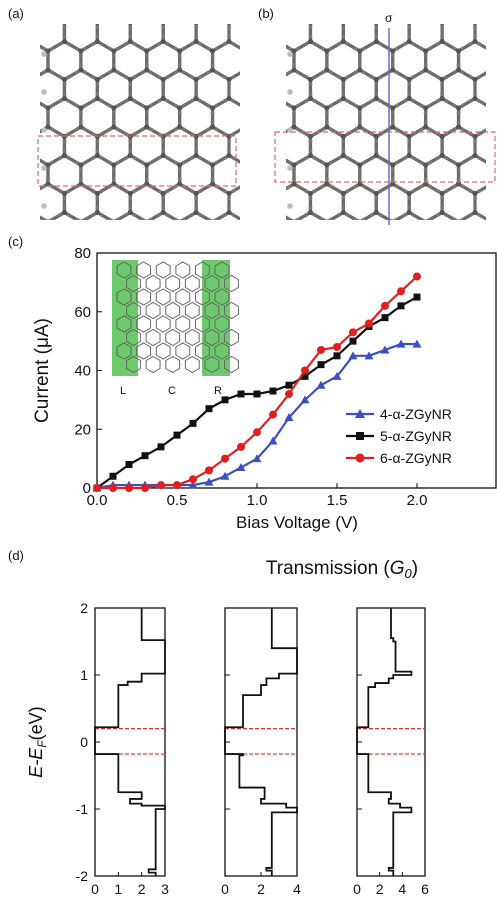  Describe the element at coordinates (290, 168) in the screenshot. I see `hydrogen-atom` at that location.